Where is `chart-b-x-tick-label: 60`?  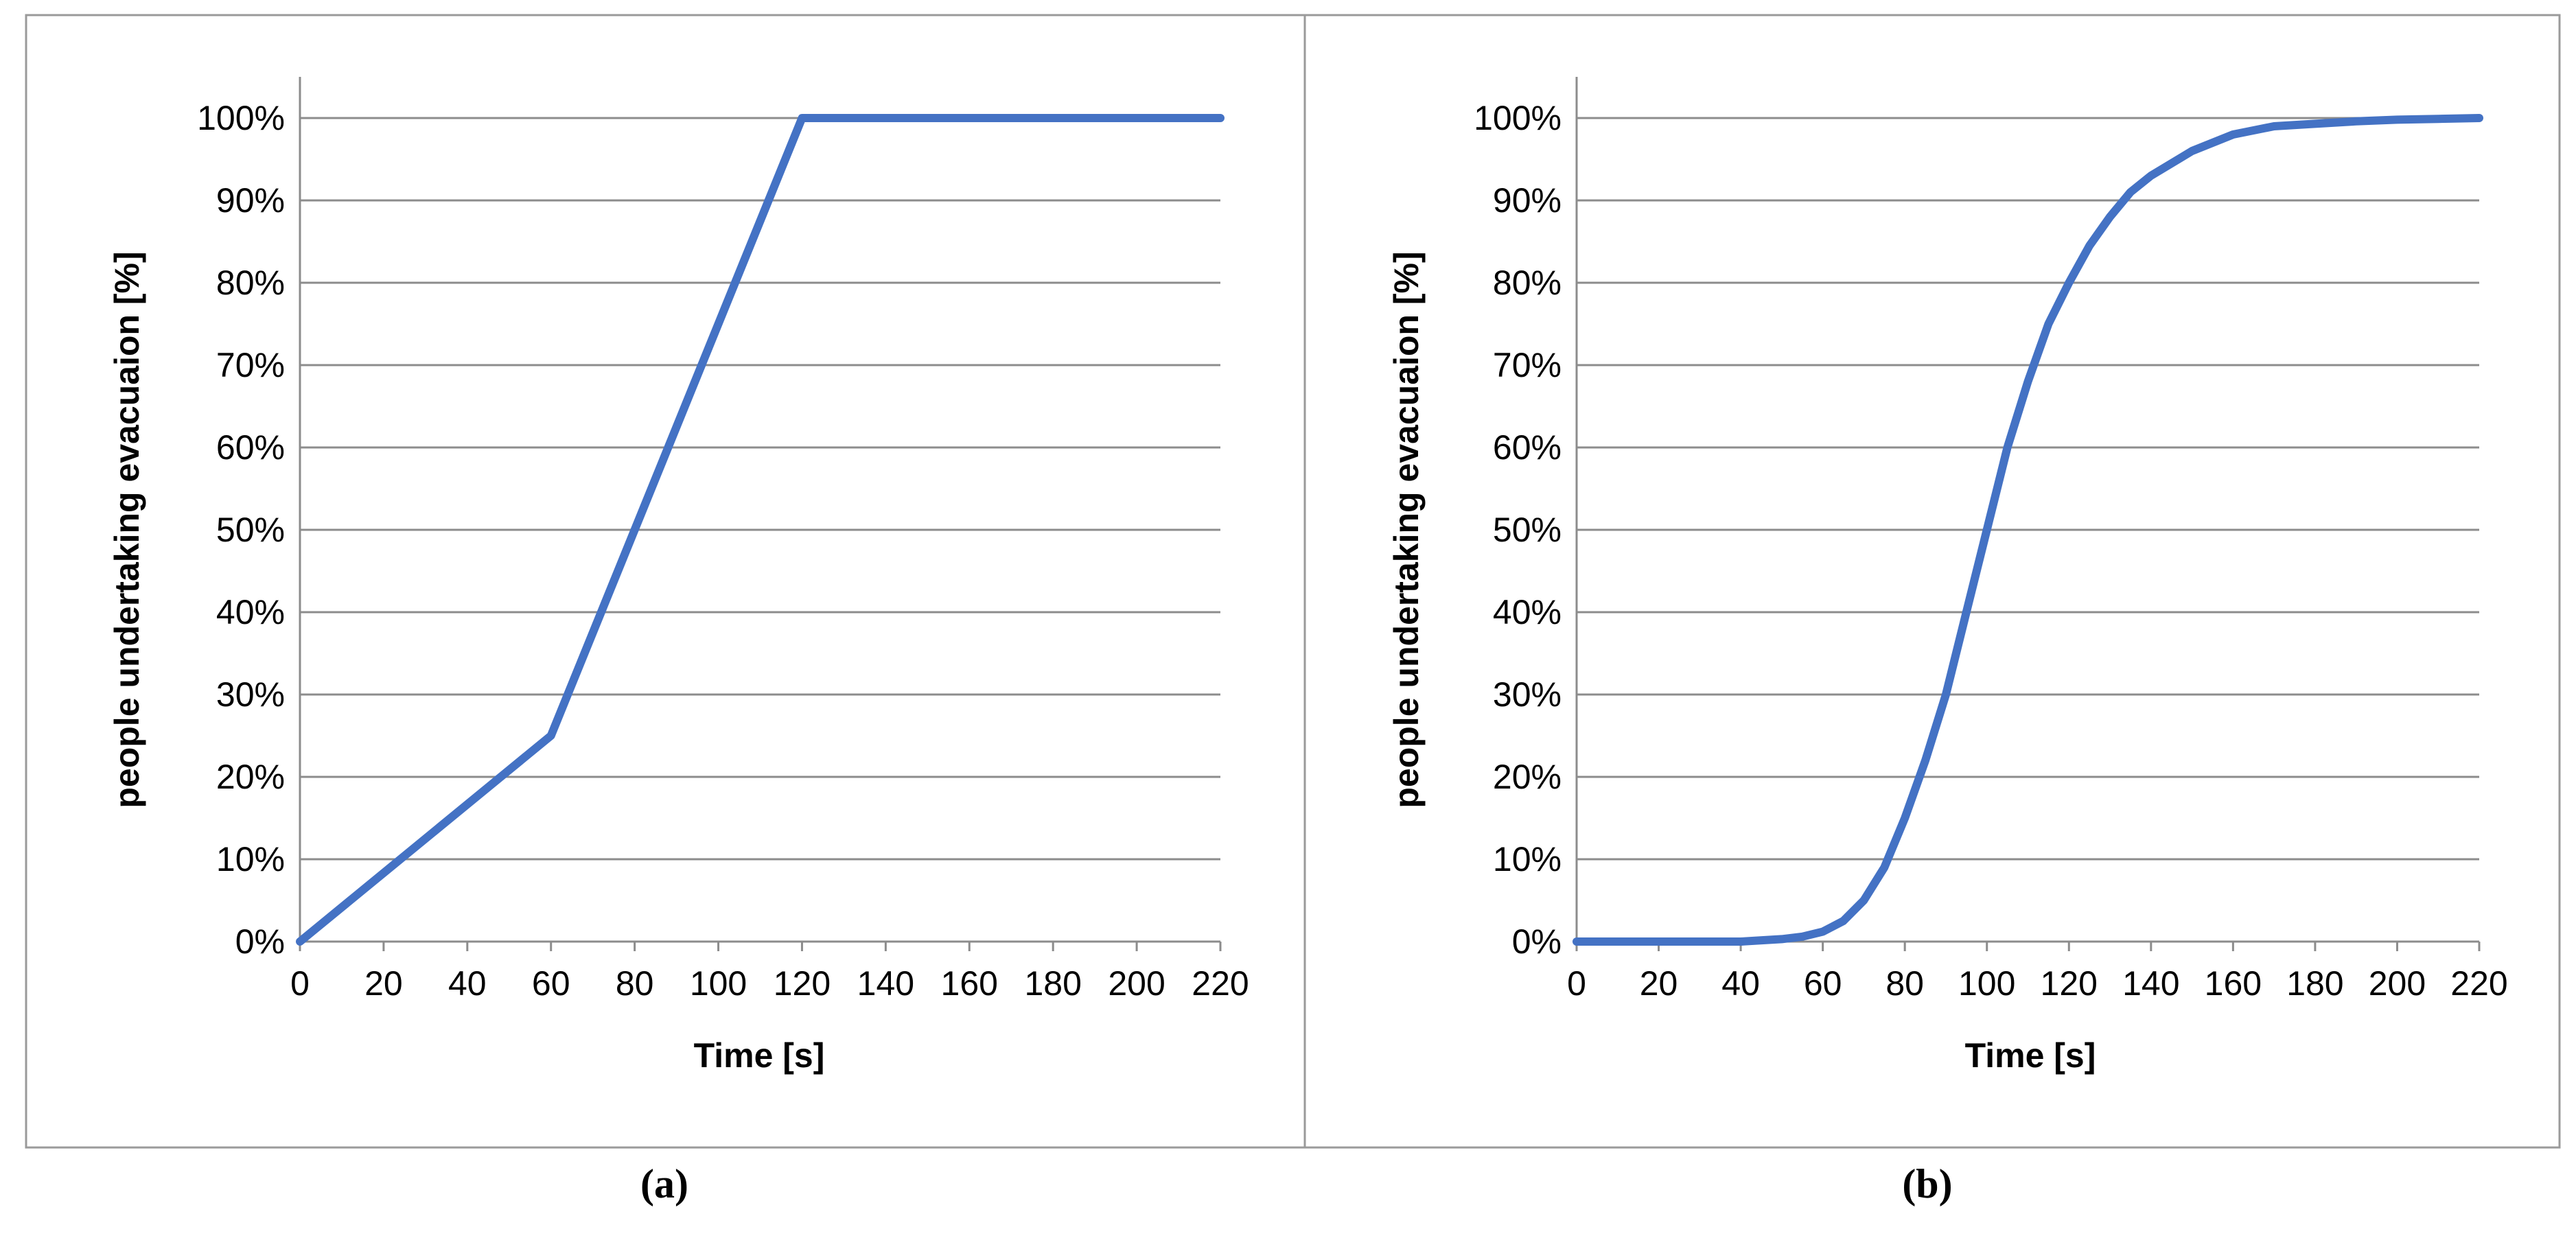 chart-b-x-tick-label: 60 is located at coordinates (1823, 983).